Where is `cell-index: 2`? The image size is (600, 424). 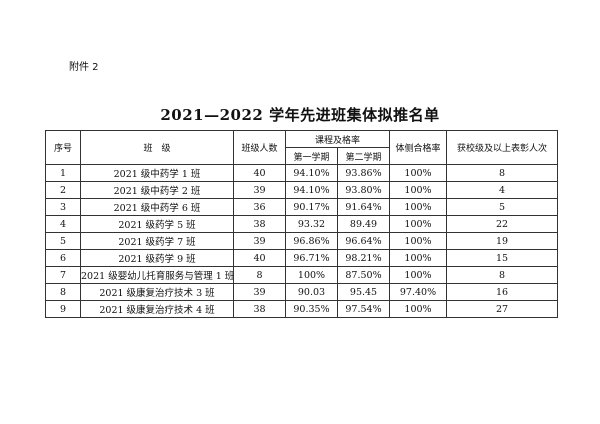
cell-index: 2 is located at coordinates (63, 190).